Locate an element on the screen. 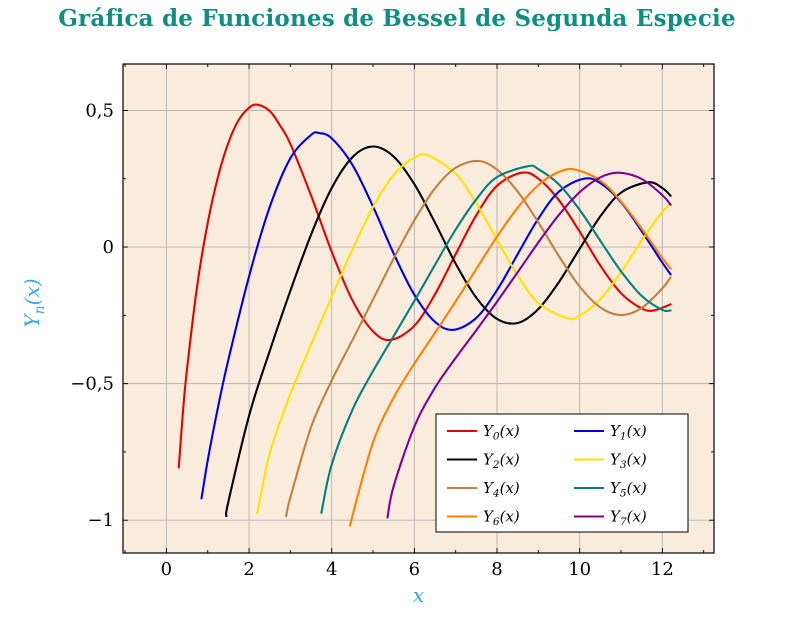 This screenshot has width=794, height=628. y-axis-label-sub: n is located at coordinates (40, 310).